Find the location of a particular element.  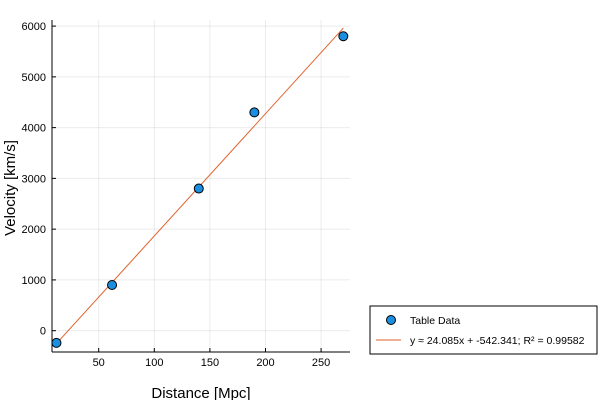

y-tick-label: 3000 is located at coordinates (34, 179).